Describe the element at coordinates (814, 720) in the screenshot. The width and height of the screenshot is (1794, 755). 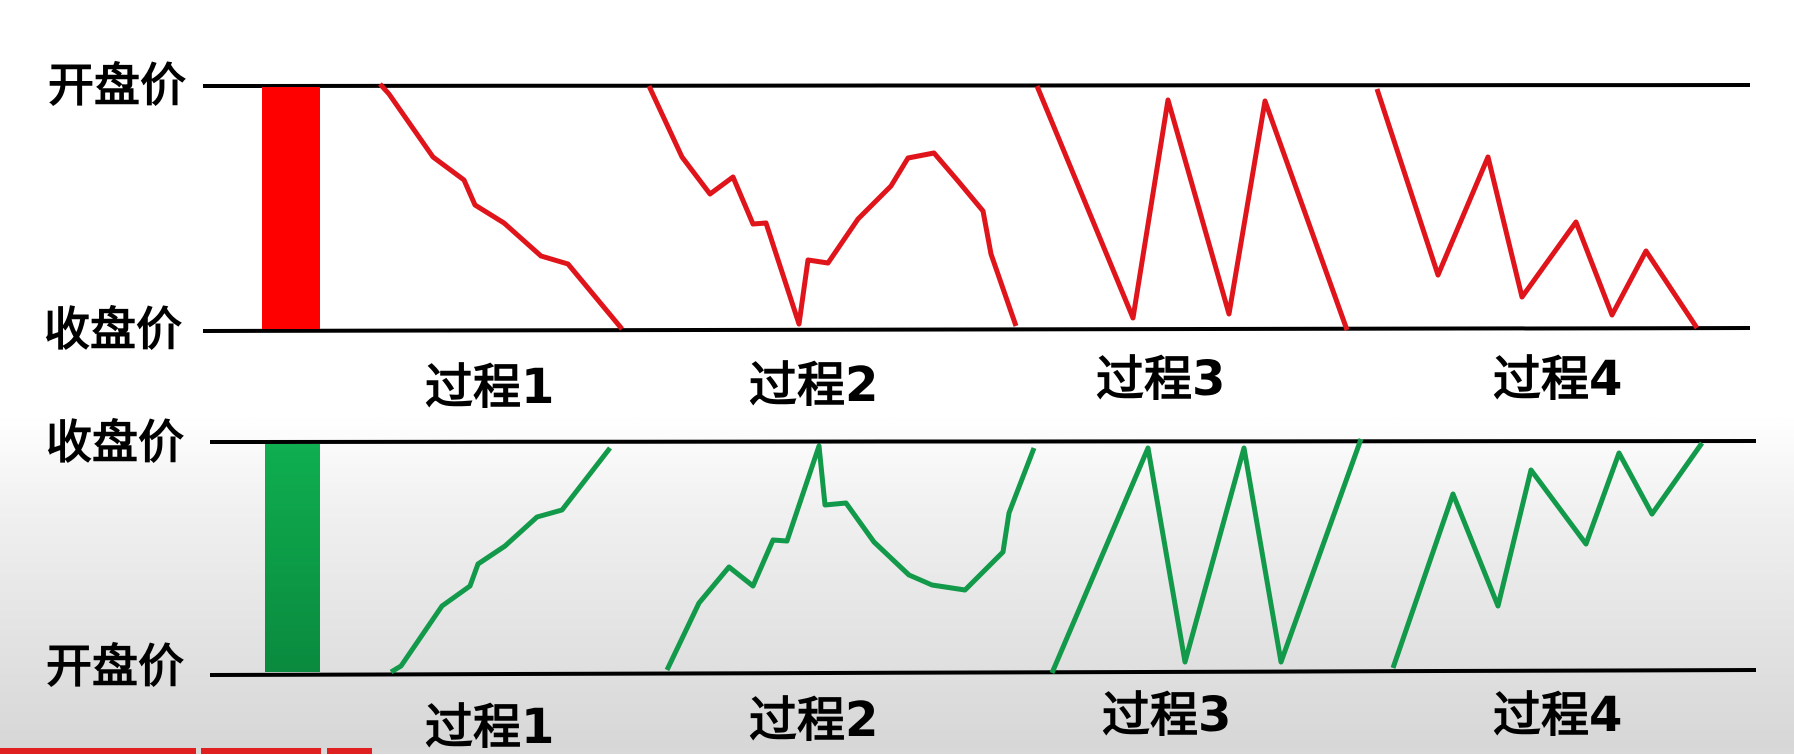
I see `bottom-process2-label: 过程2` at that location.